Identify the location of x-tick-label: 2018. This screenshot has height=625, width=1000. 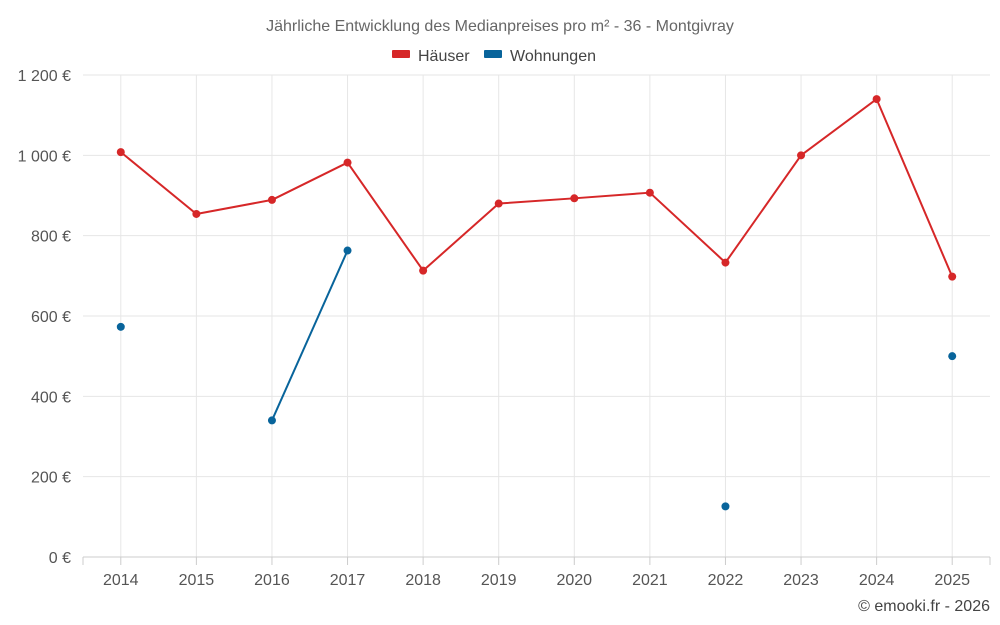
(423, 580).